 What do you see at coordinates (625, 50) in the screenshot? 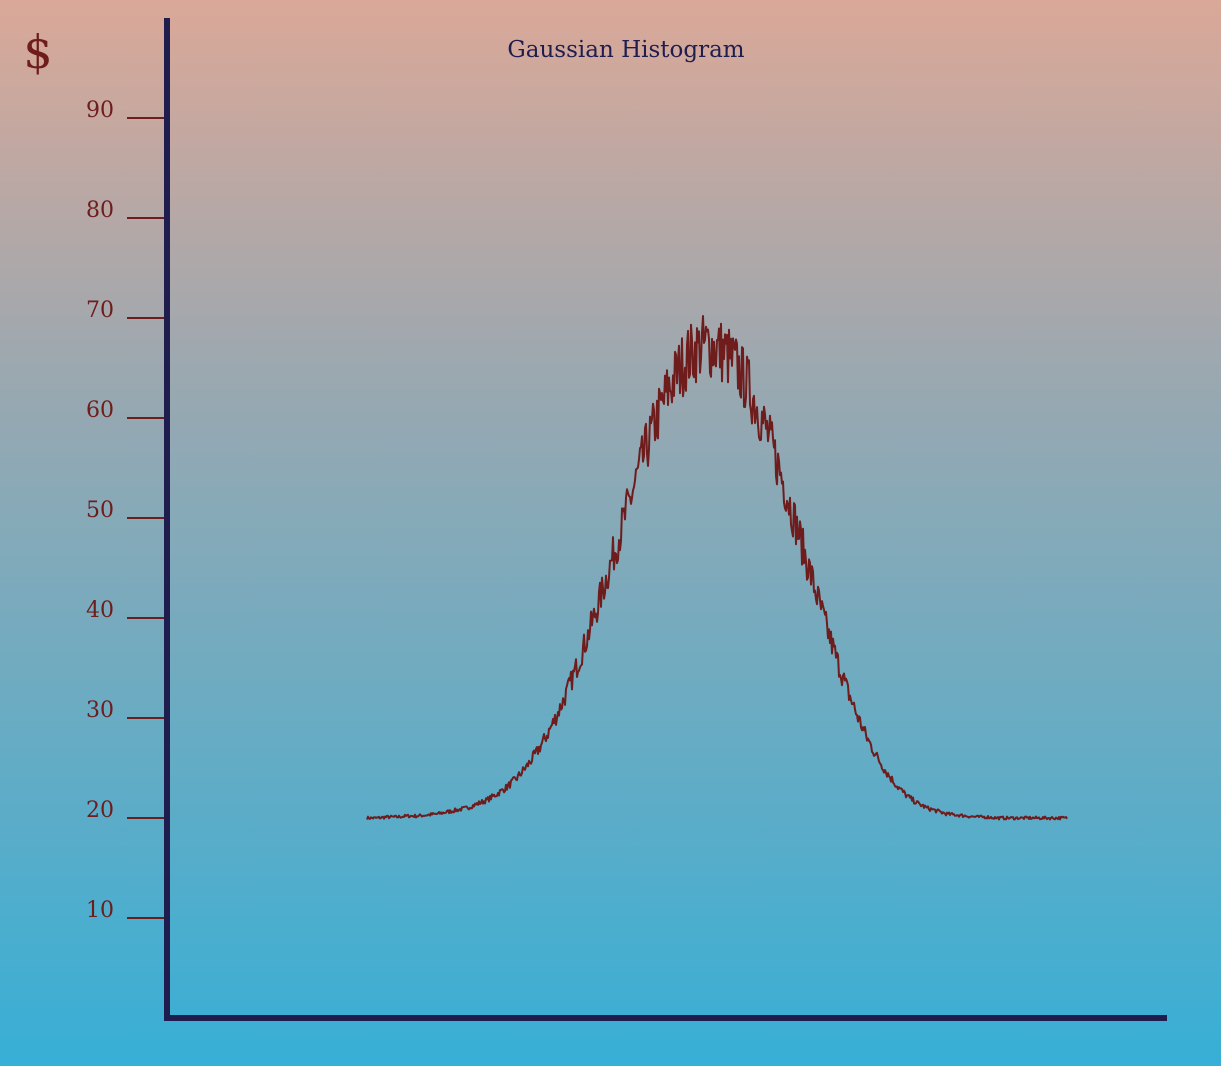
I see `chart-title: Gaussian Histogram` at bounding box center [625, 50].